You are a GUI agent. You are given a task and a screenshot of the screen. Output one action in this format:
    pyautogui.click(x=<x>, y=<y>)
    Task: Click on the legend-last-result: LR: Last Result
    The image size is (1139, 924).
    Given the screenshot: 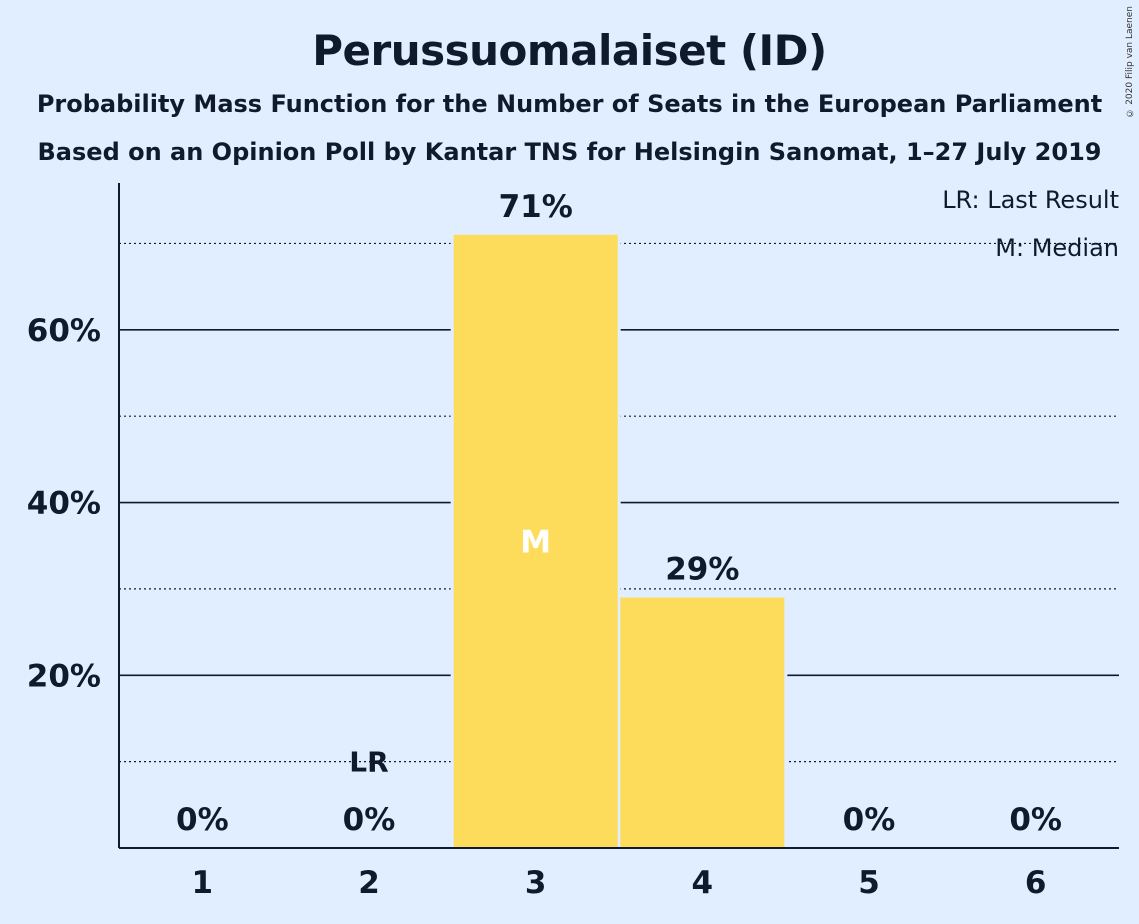 What is the action you would take?
    pyautogui.click(x=1030, y=200)
    